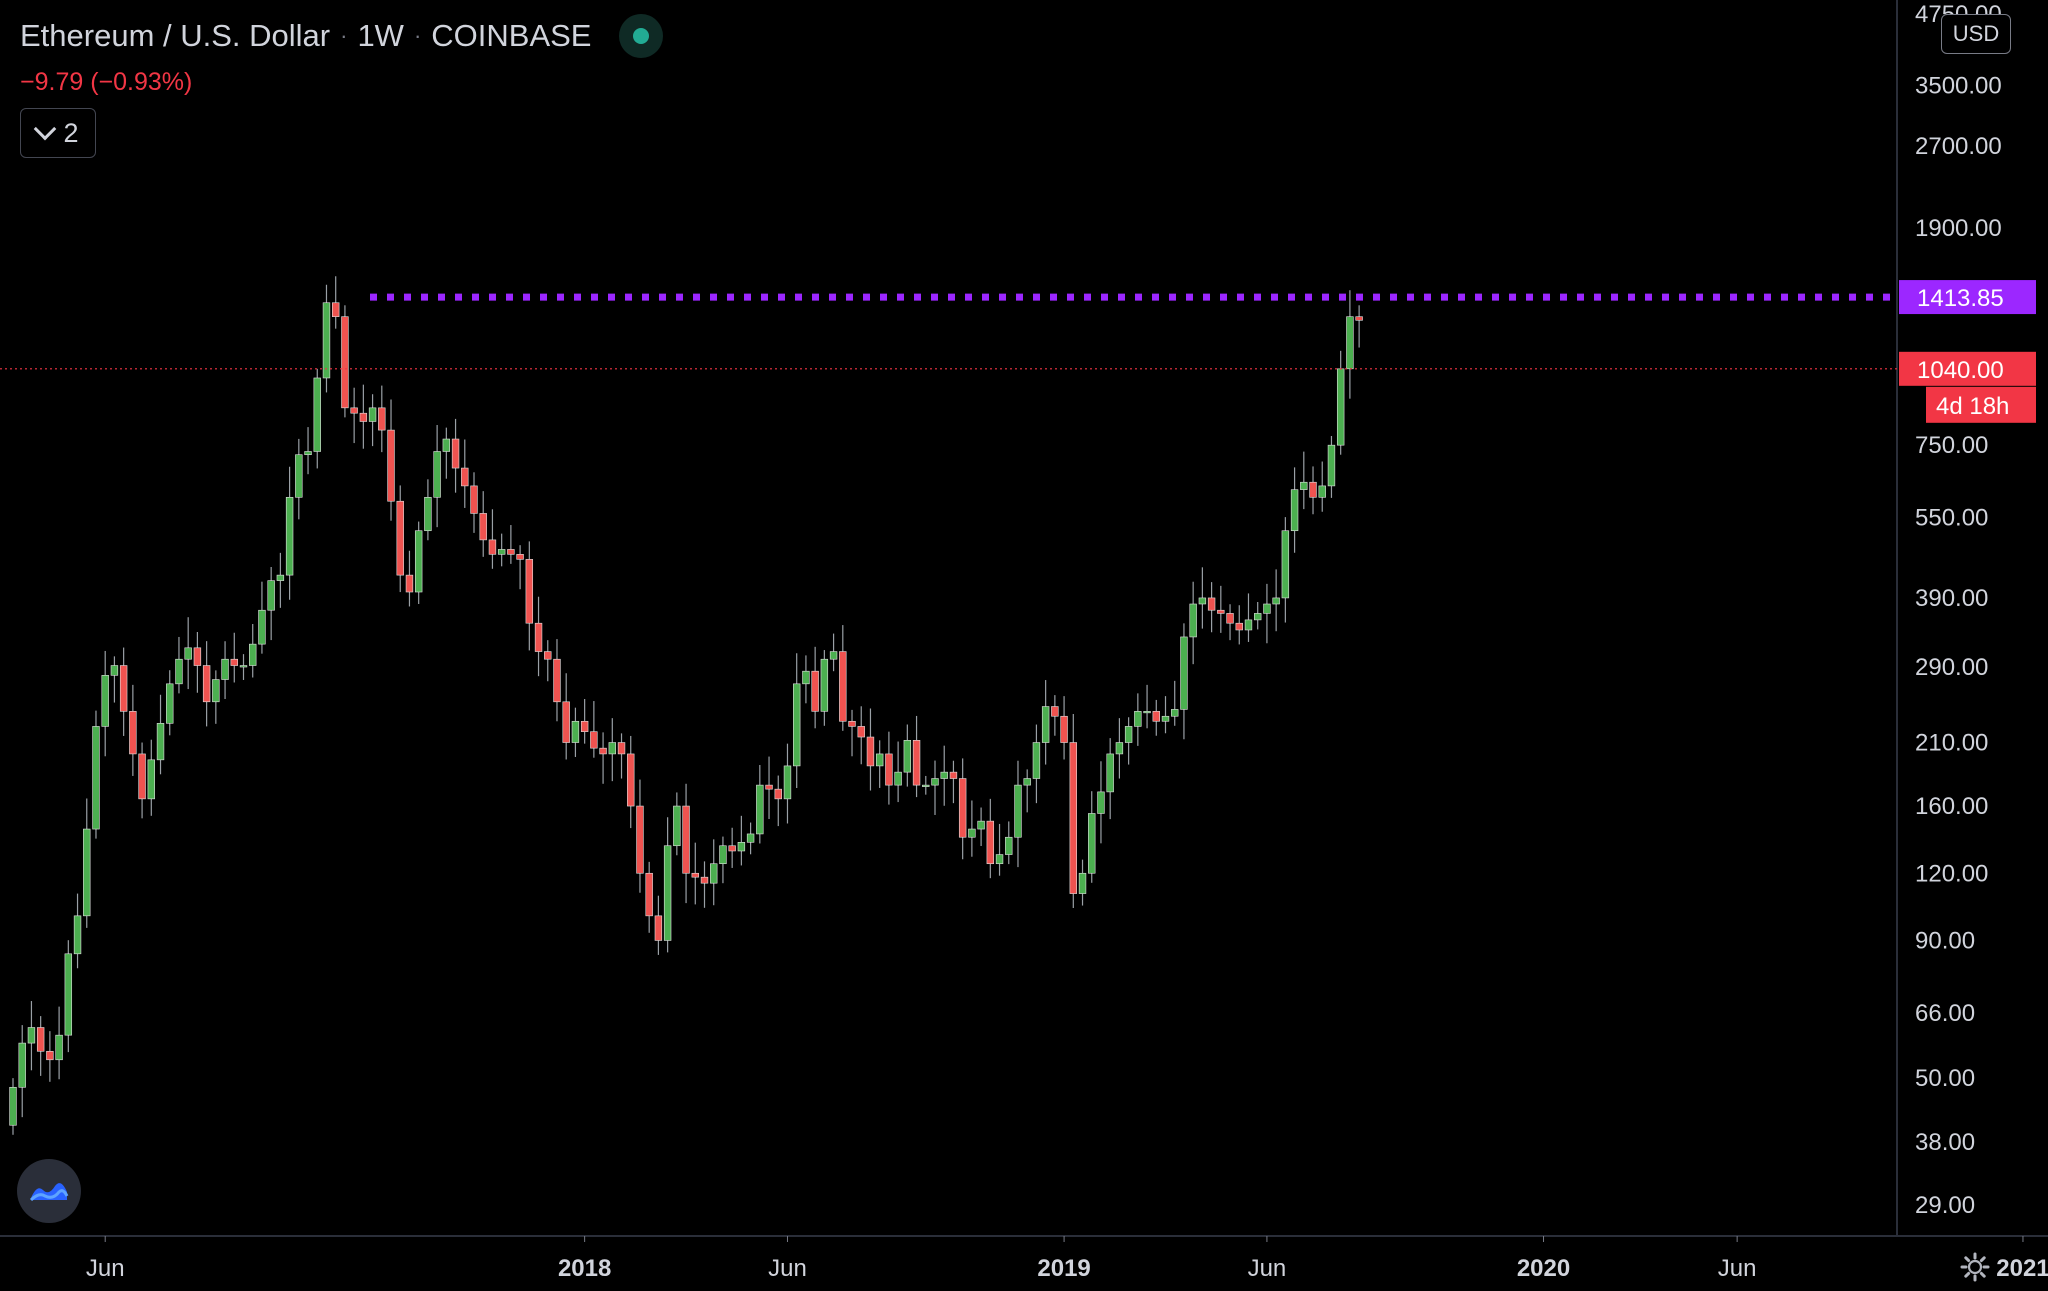 Image resolution: width=2048 pixels, height=1291 pixels. I want to click on currency-button: USD, so click(1976, 34).